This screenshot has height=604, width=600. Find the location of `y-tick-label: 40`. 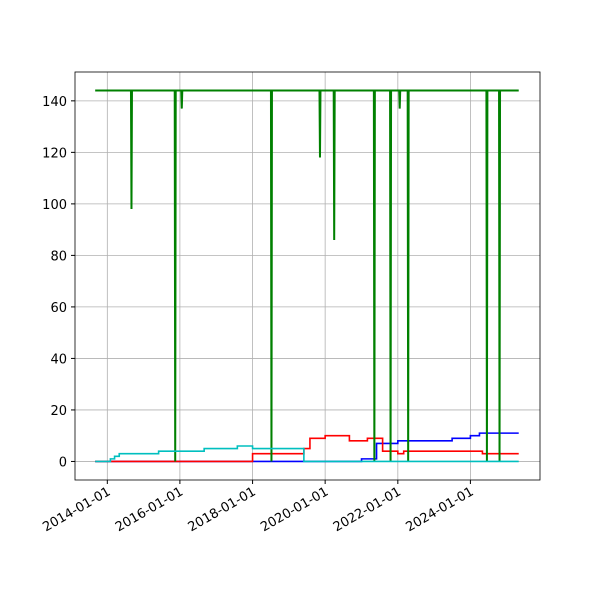

y-tick-label: 40 is located at coordinates (58, 359).